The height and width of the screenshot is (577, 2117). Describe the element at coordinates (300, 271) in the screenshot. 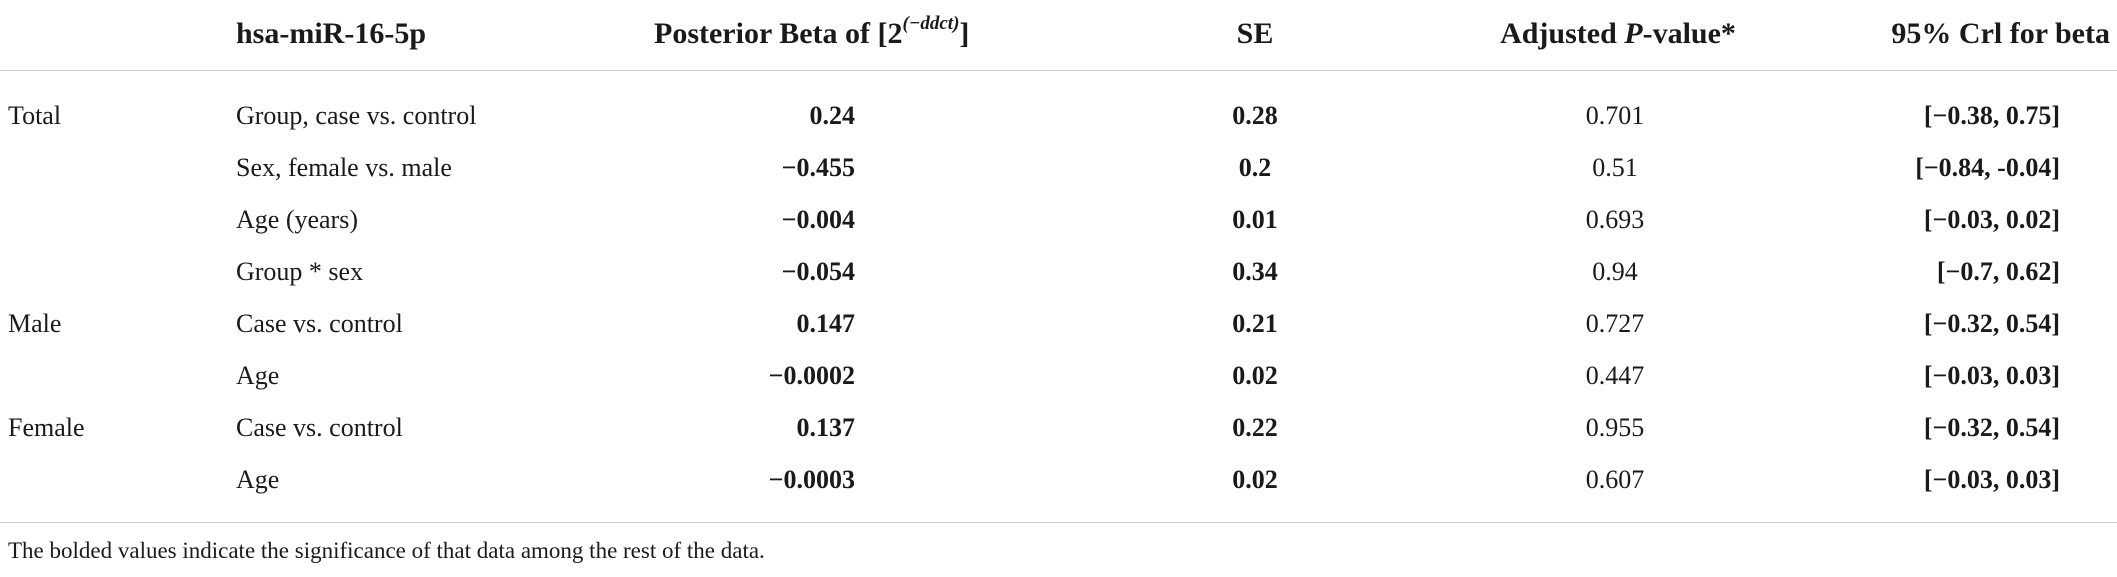

I see `row-variable: Group * sex` at that location.